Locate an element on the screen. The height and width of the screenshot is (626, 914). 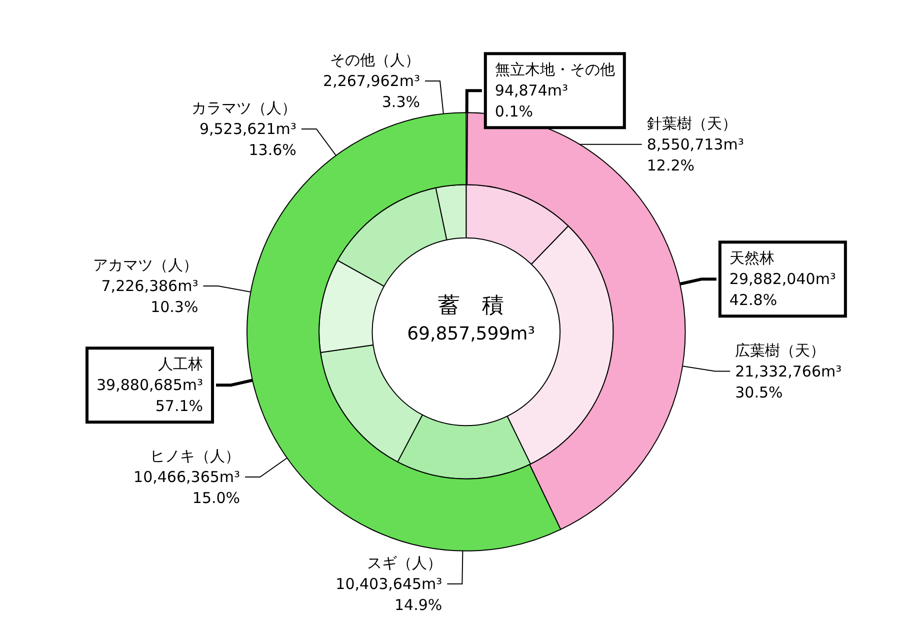
text: 7,226,386m³ is located at coordinates (149, 286).